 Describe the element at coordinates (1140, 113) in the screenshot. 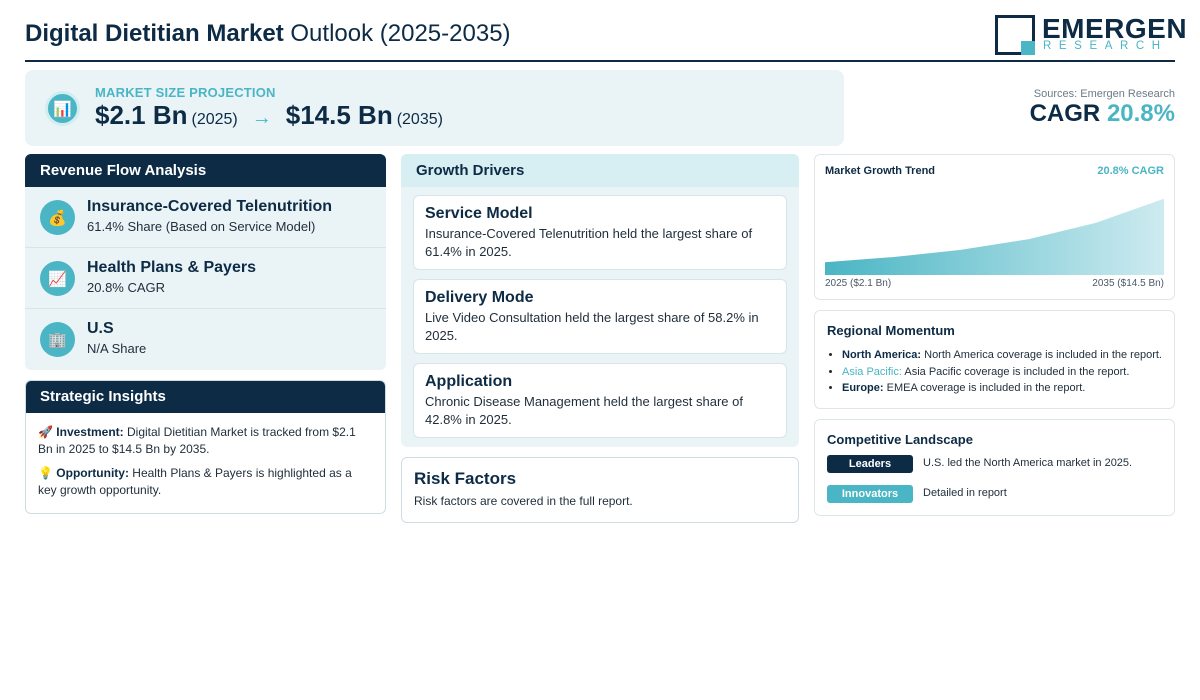

I see `cagr-value: 20.8%` at that location.